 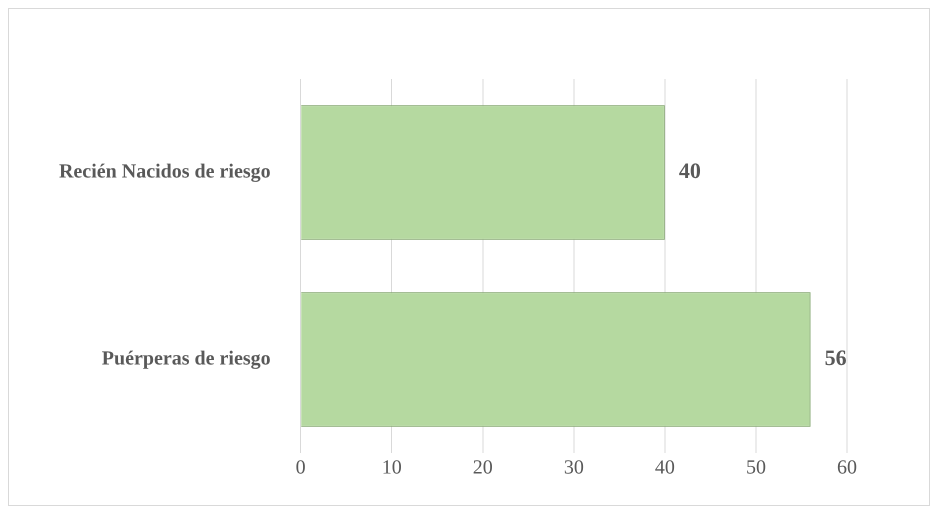 I want to click on x-tick-label: 60, so click(x=847, y=467).